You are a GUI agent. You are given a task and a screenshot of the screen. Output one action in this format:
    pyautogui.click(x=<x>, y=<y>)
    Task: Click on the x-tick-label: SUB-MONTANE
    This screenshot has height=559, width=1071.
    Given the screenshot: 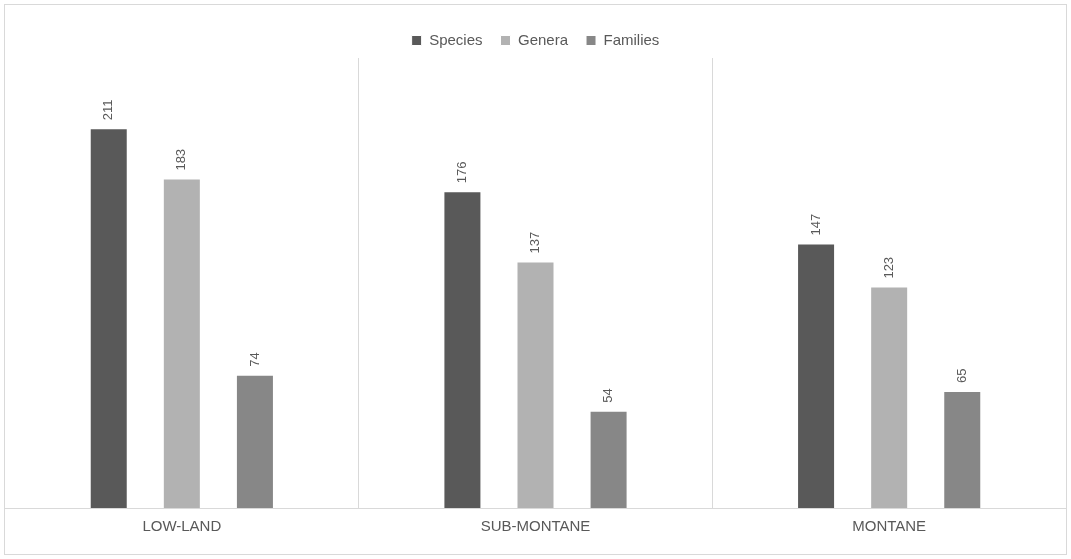 What is the action you would take?
    pyautogui.click(x=535, y=526)
    